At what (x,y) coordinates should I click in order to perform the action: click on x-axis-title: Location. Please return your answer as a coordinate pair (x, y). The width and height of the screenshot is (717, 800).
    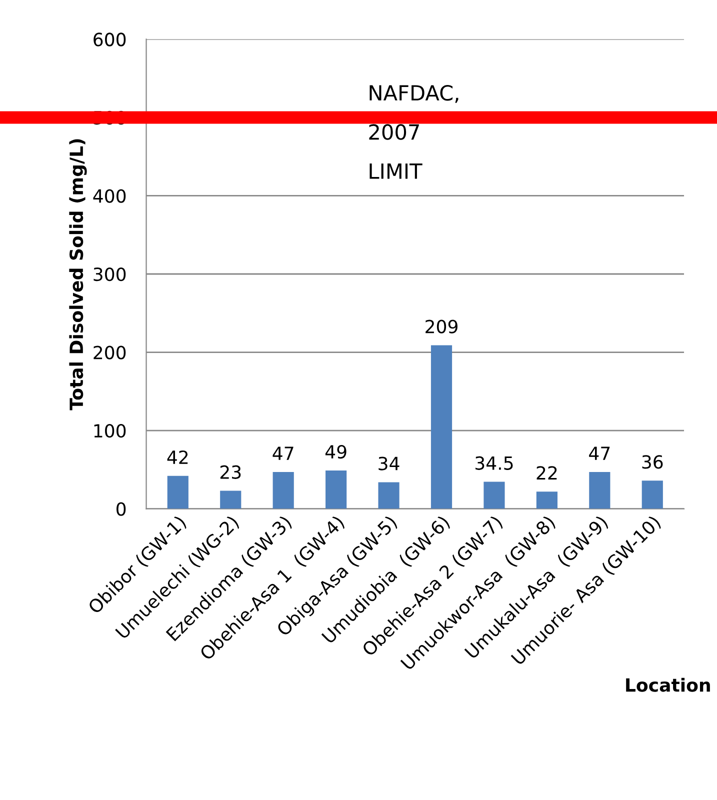
    Looking at the image, I should click on (668, 685).